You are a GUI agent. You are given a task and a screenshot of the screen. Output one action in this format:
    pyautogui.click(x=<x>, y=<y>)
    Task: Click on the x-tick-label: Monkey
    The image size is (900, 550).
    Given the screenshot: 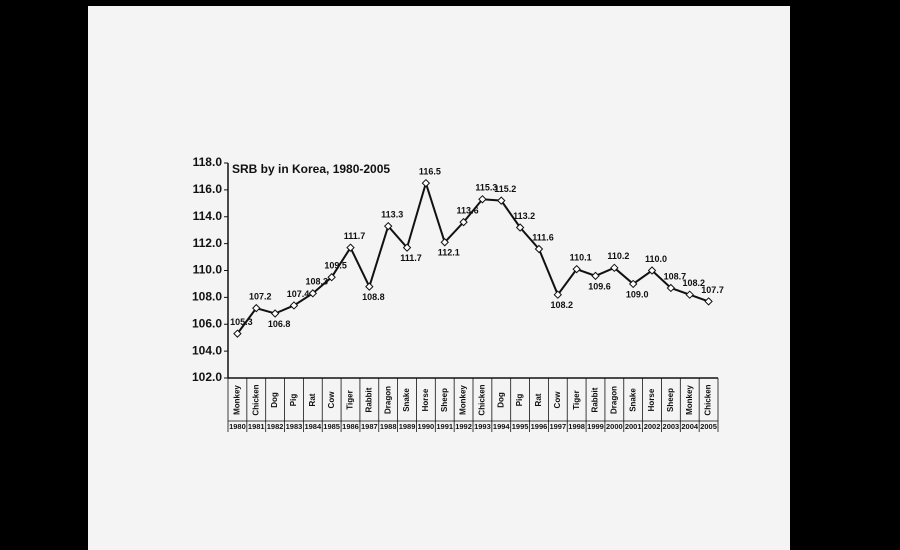 What is the action you would take?
    pyautogui.click(x=689, y=400)
    